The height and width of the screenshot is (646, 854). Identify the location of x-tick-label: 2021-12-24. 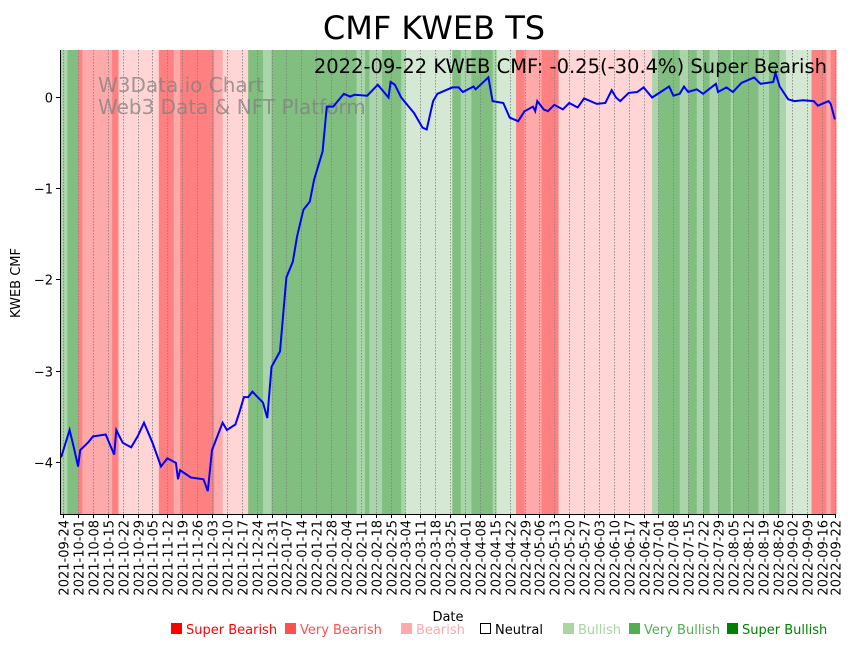
(259, 558).